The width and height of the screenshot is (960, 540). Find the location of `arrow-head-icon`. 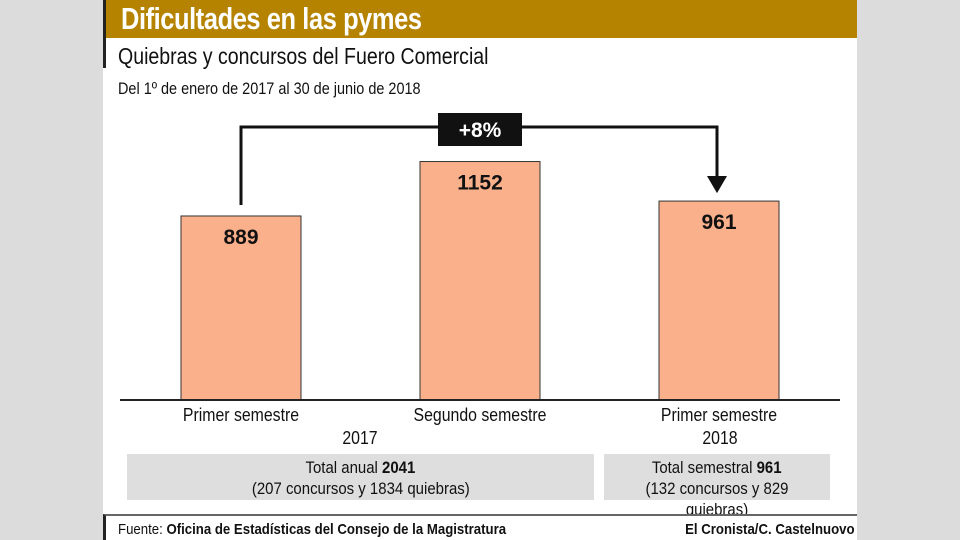

arrow-head-icon is located at coordinates (717, 185).